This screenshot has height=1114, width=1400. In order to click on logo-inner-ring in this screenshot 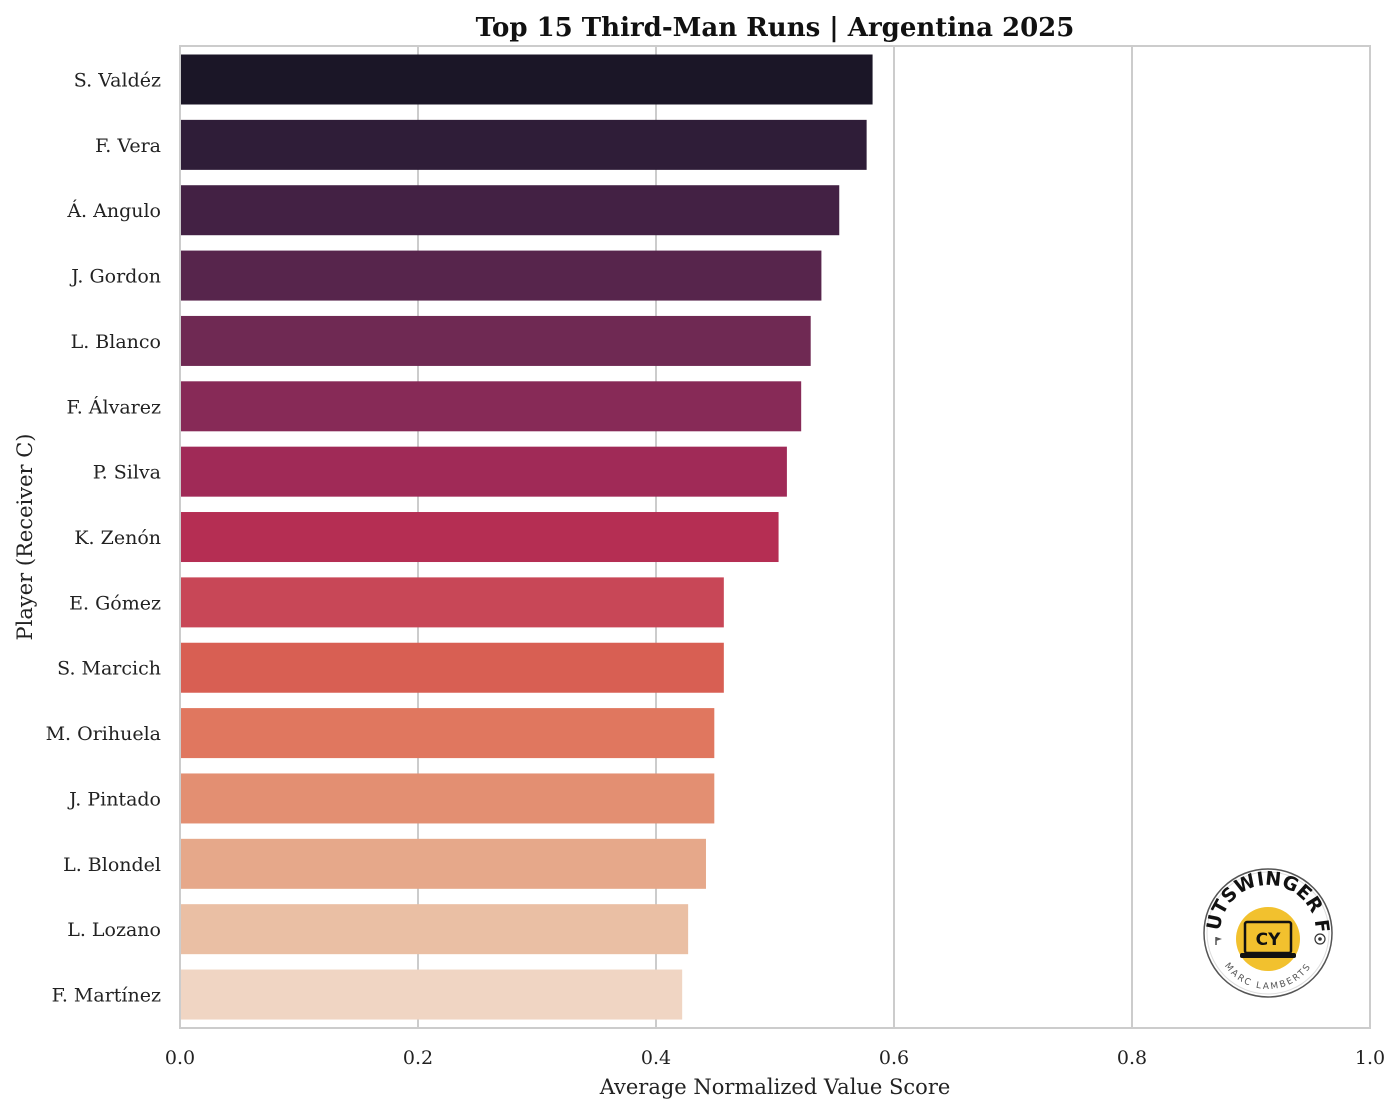, I will do `click(1268, 933)`.